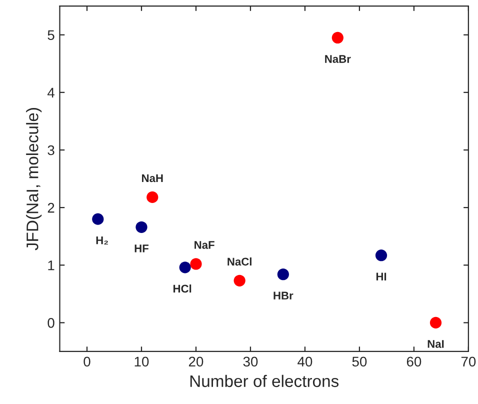  Describe the element at coordinates (51, 207) in the screenshot. I see `y-tick-label: 2` at that location.